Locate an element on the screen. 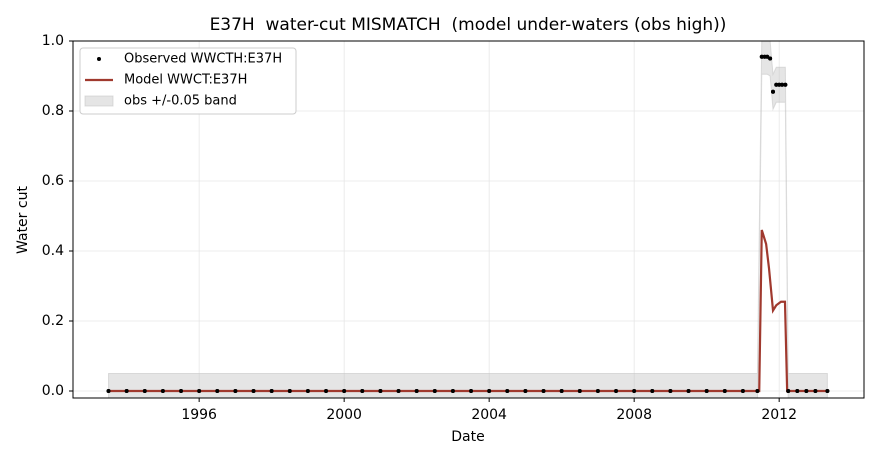 Image resolution: width=880 pixels, height=466 pixels. legend-label: Observed WWCTH:E37H is located at coordinates (203, 59).